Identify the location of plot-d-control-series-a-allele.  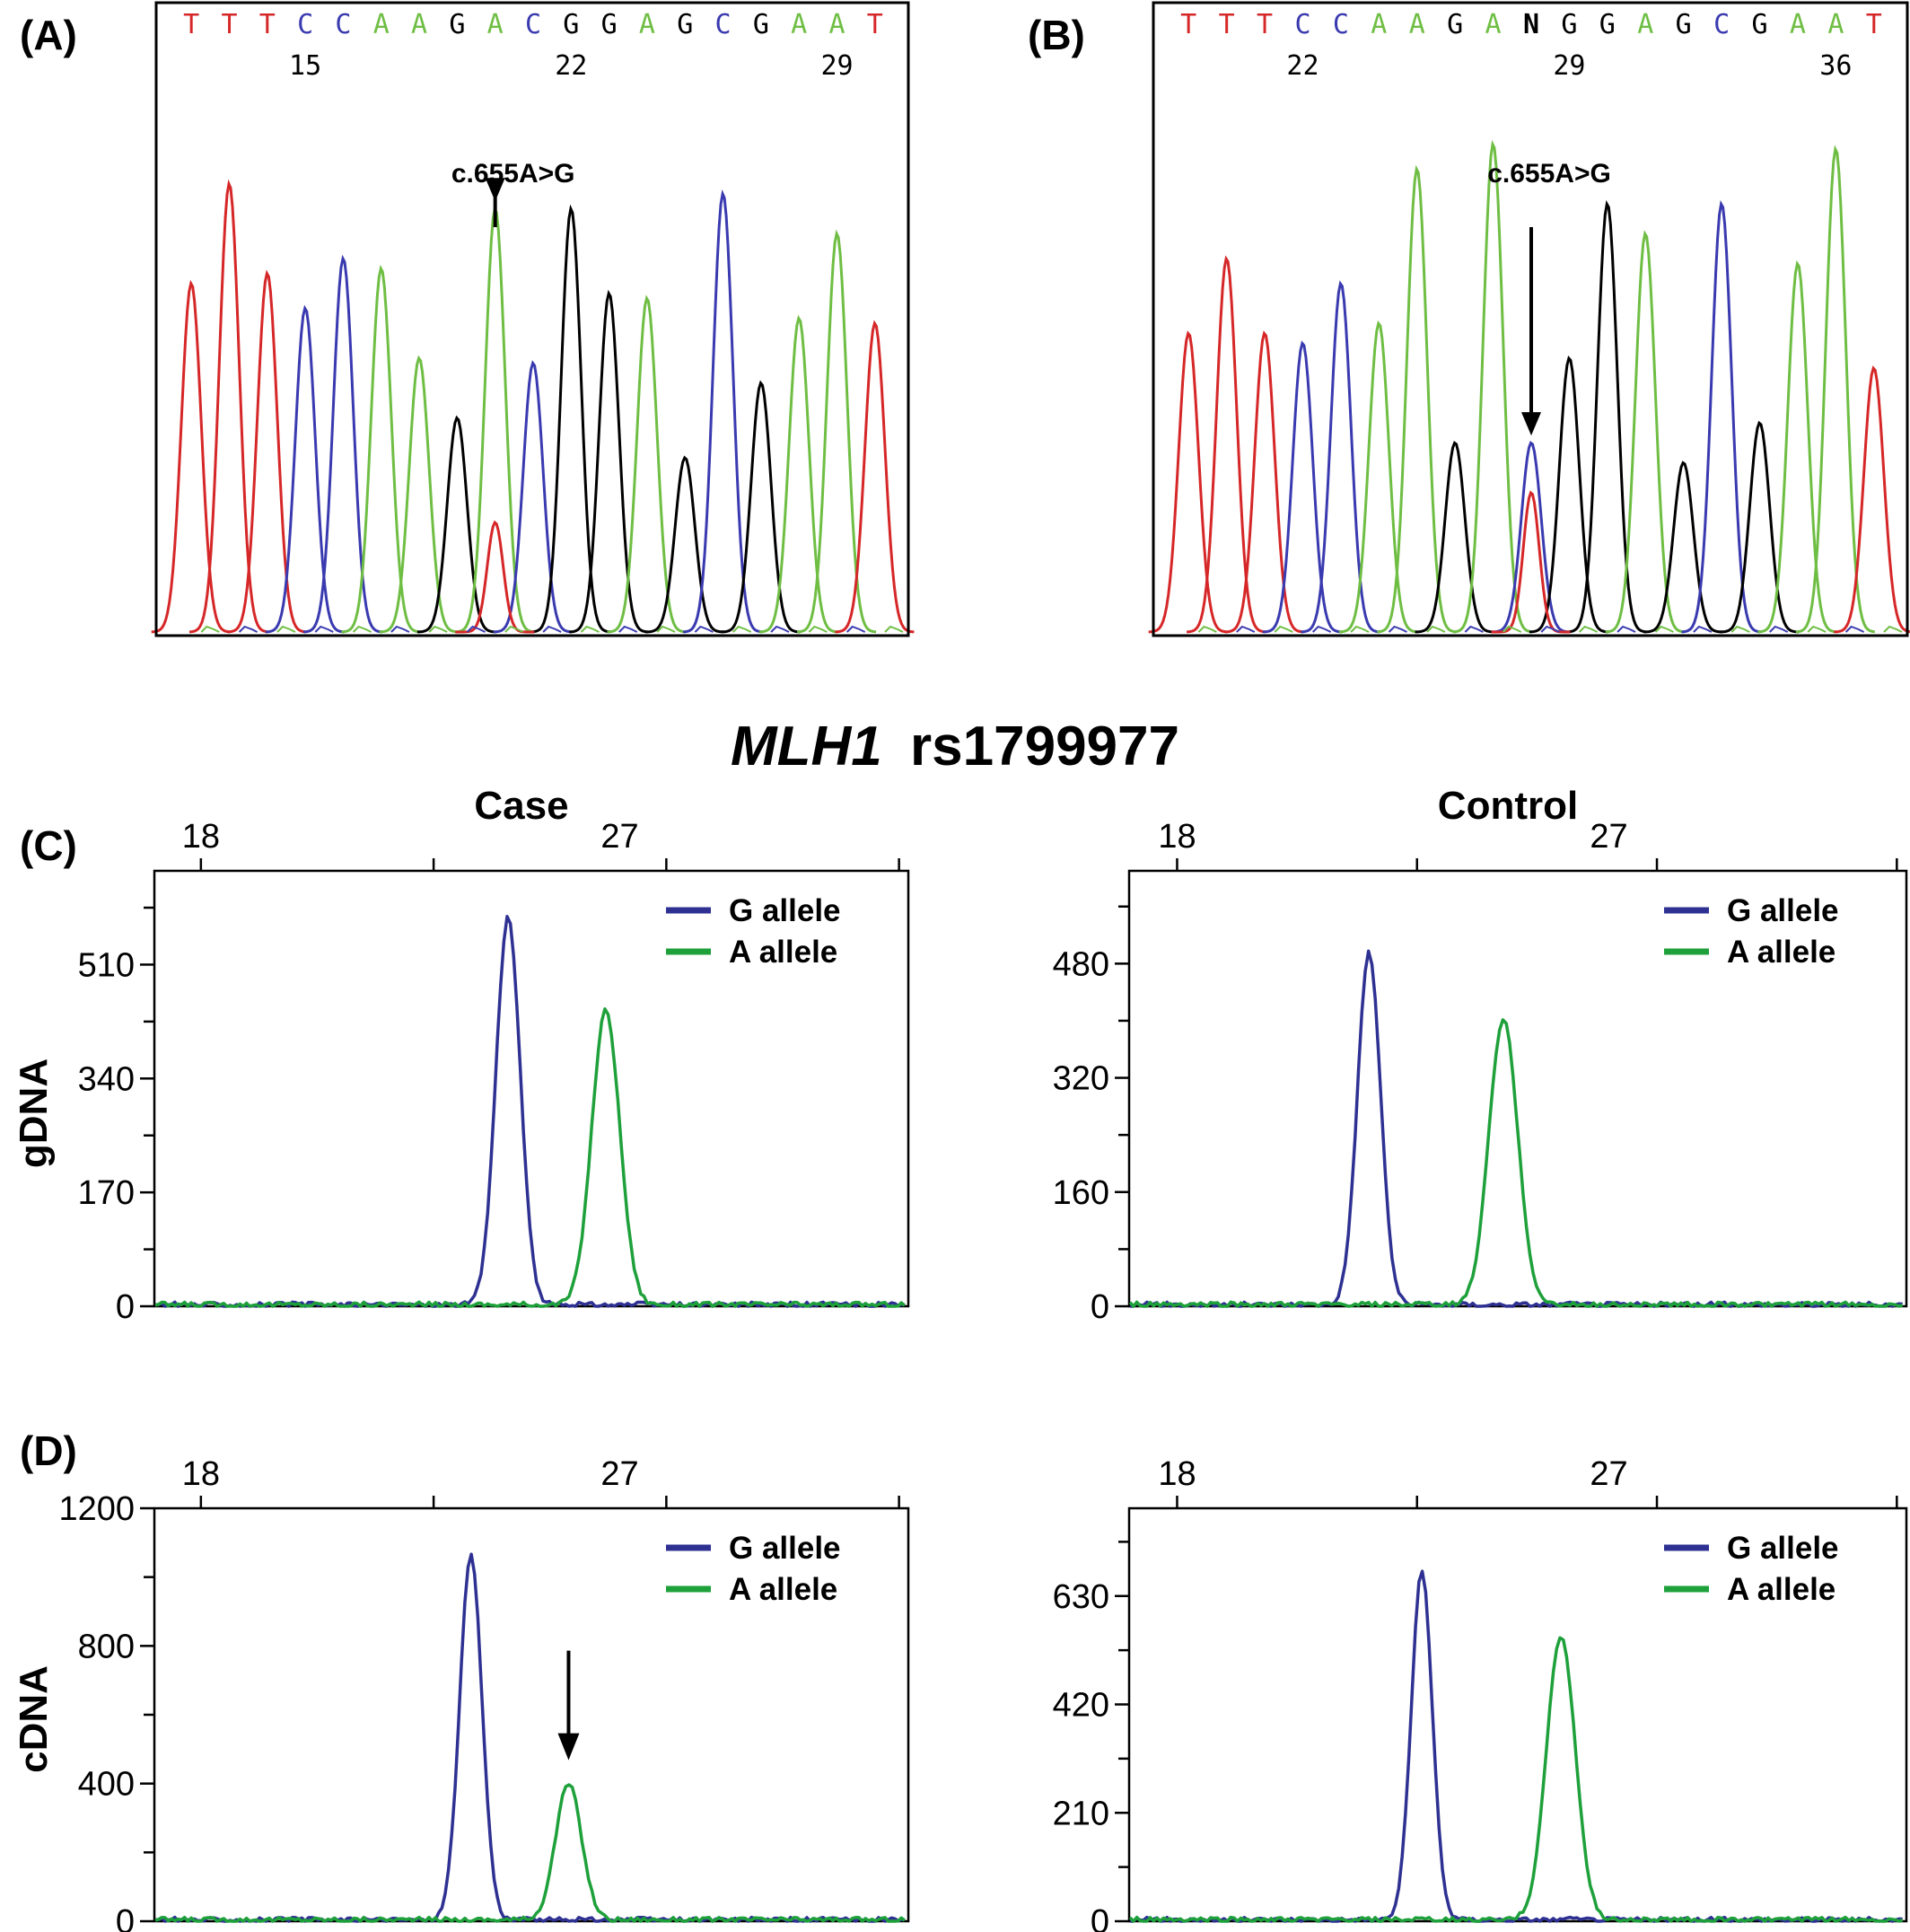
(1516, 1779).